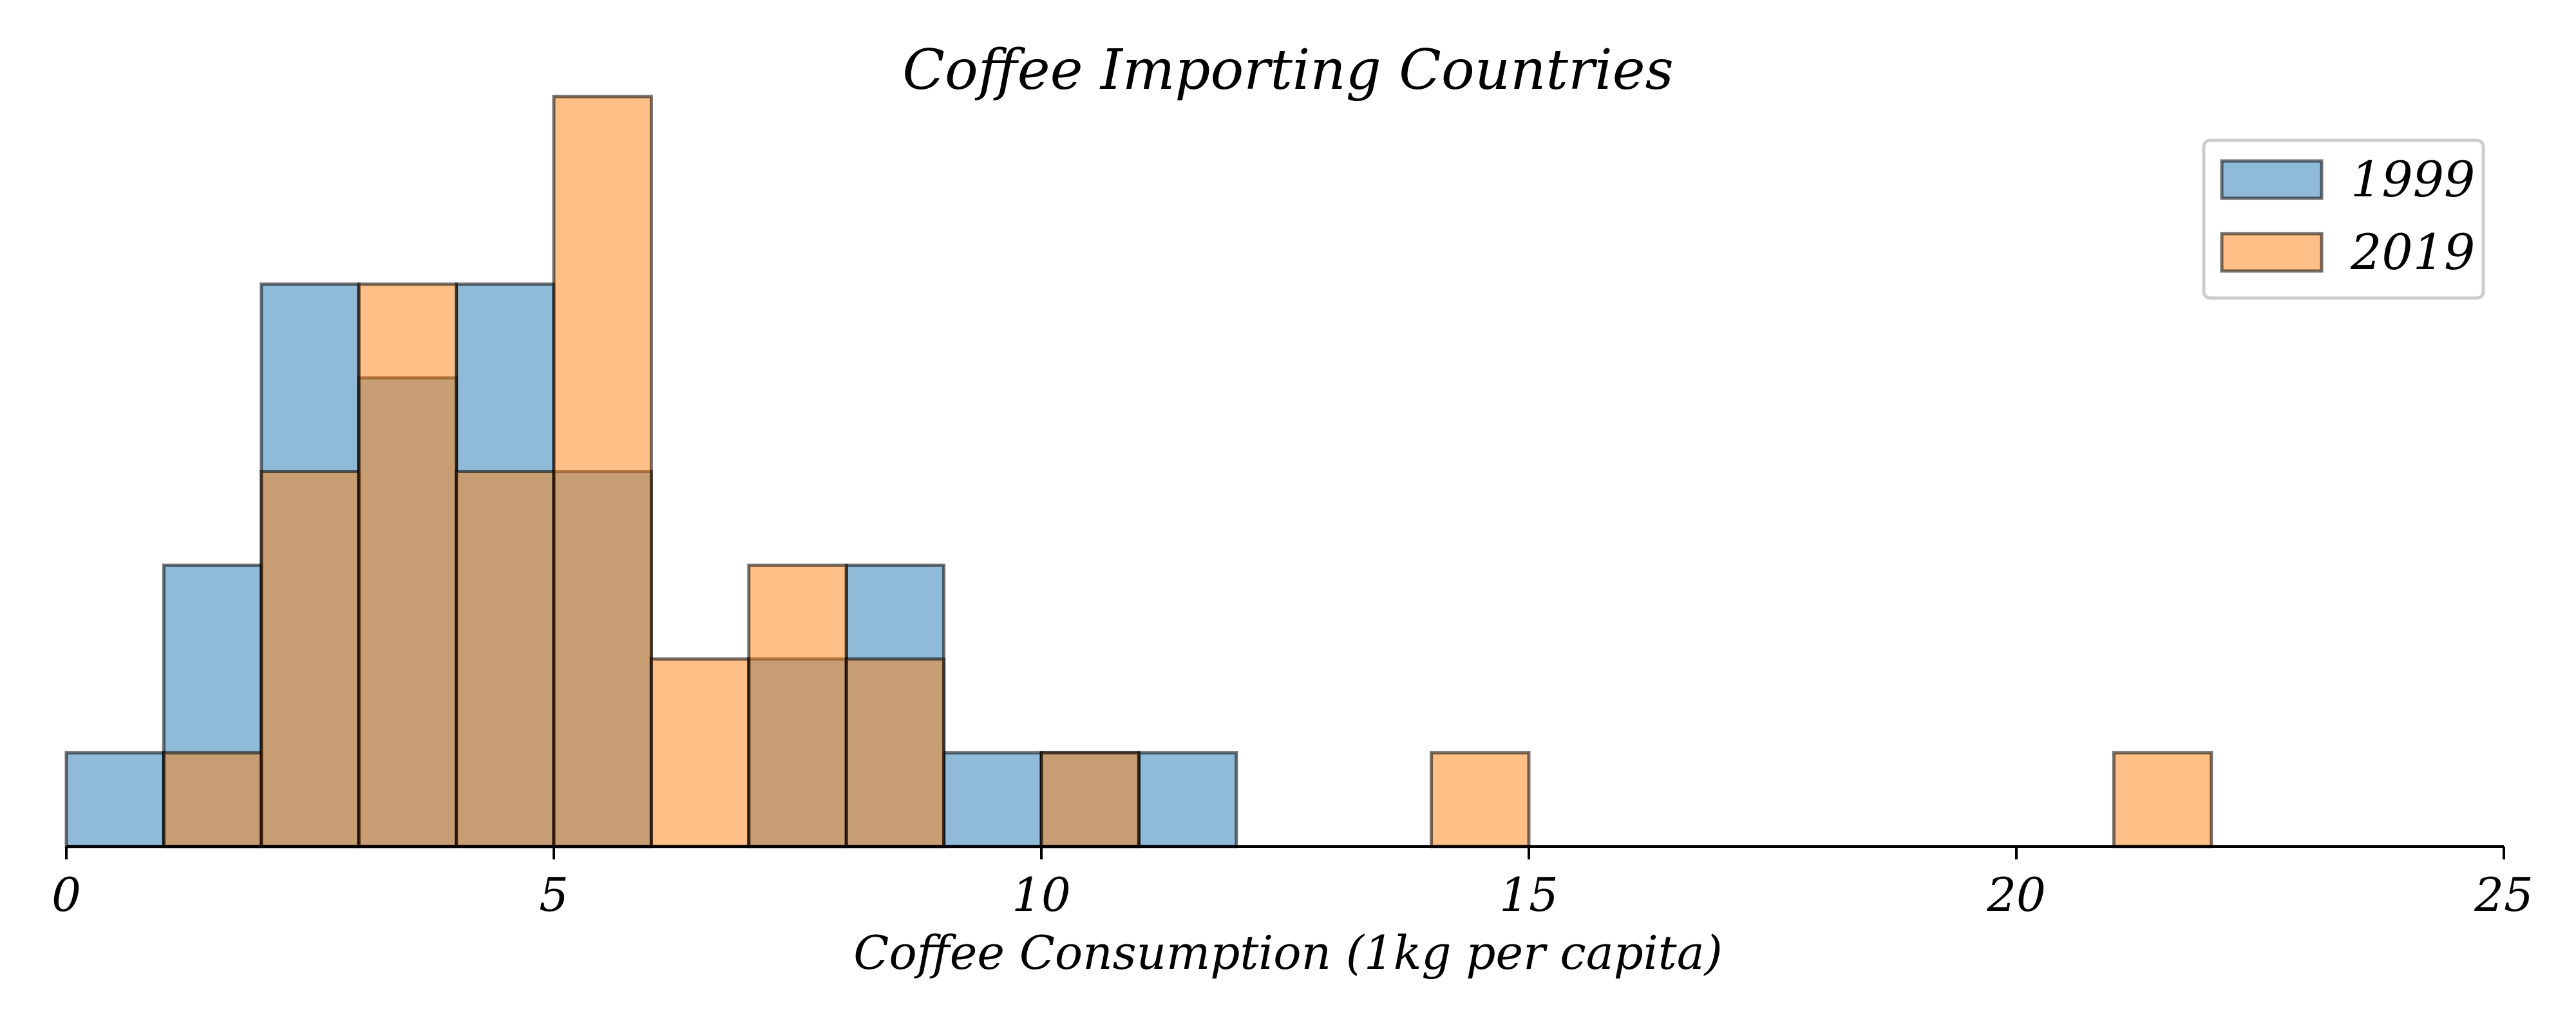 This screenshot has width=2576, height=1030. I want to click on x-tick-label-0: 0, so click(66, 895).